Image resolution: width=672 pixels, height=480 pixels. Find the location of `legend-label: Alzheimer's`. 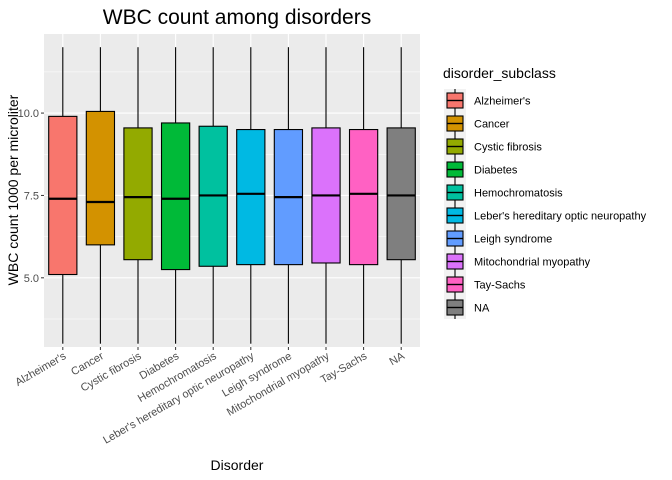

legend-label: Alzheimer's is located at coordinates (502, 102).